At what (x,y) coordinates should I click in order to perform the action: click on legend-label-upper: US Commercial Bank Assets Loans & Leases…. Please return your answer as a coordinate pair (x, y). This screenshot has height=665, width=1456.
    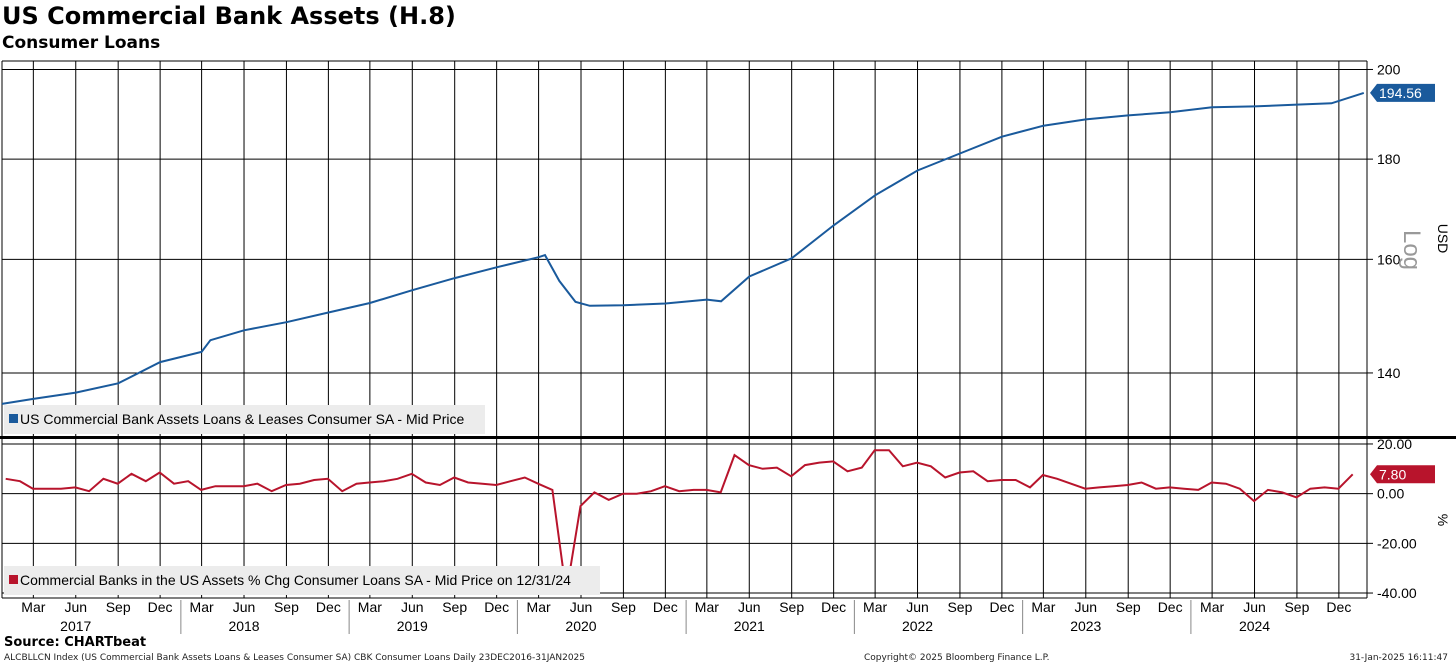
    Looking at the image, I should click on (242, 419).